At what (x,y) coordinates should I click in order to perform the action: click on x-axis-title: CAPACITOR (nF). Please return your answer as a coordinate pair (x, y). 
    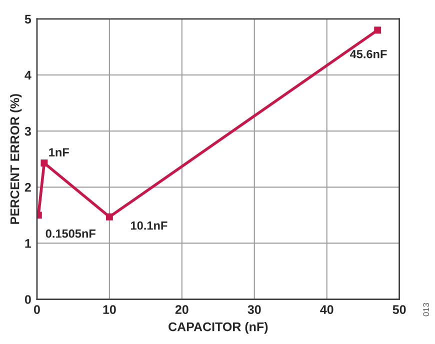
    Looking at the image, I should click on (218, 328).